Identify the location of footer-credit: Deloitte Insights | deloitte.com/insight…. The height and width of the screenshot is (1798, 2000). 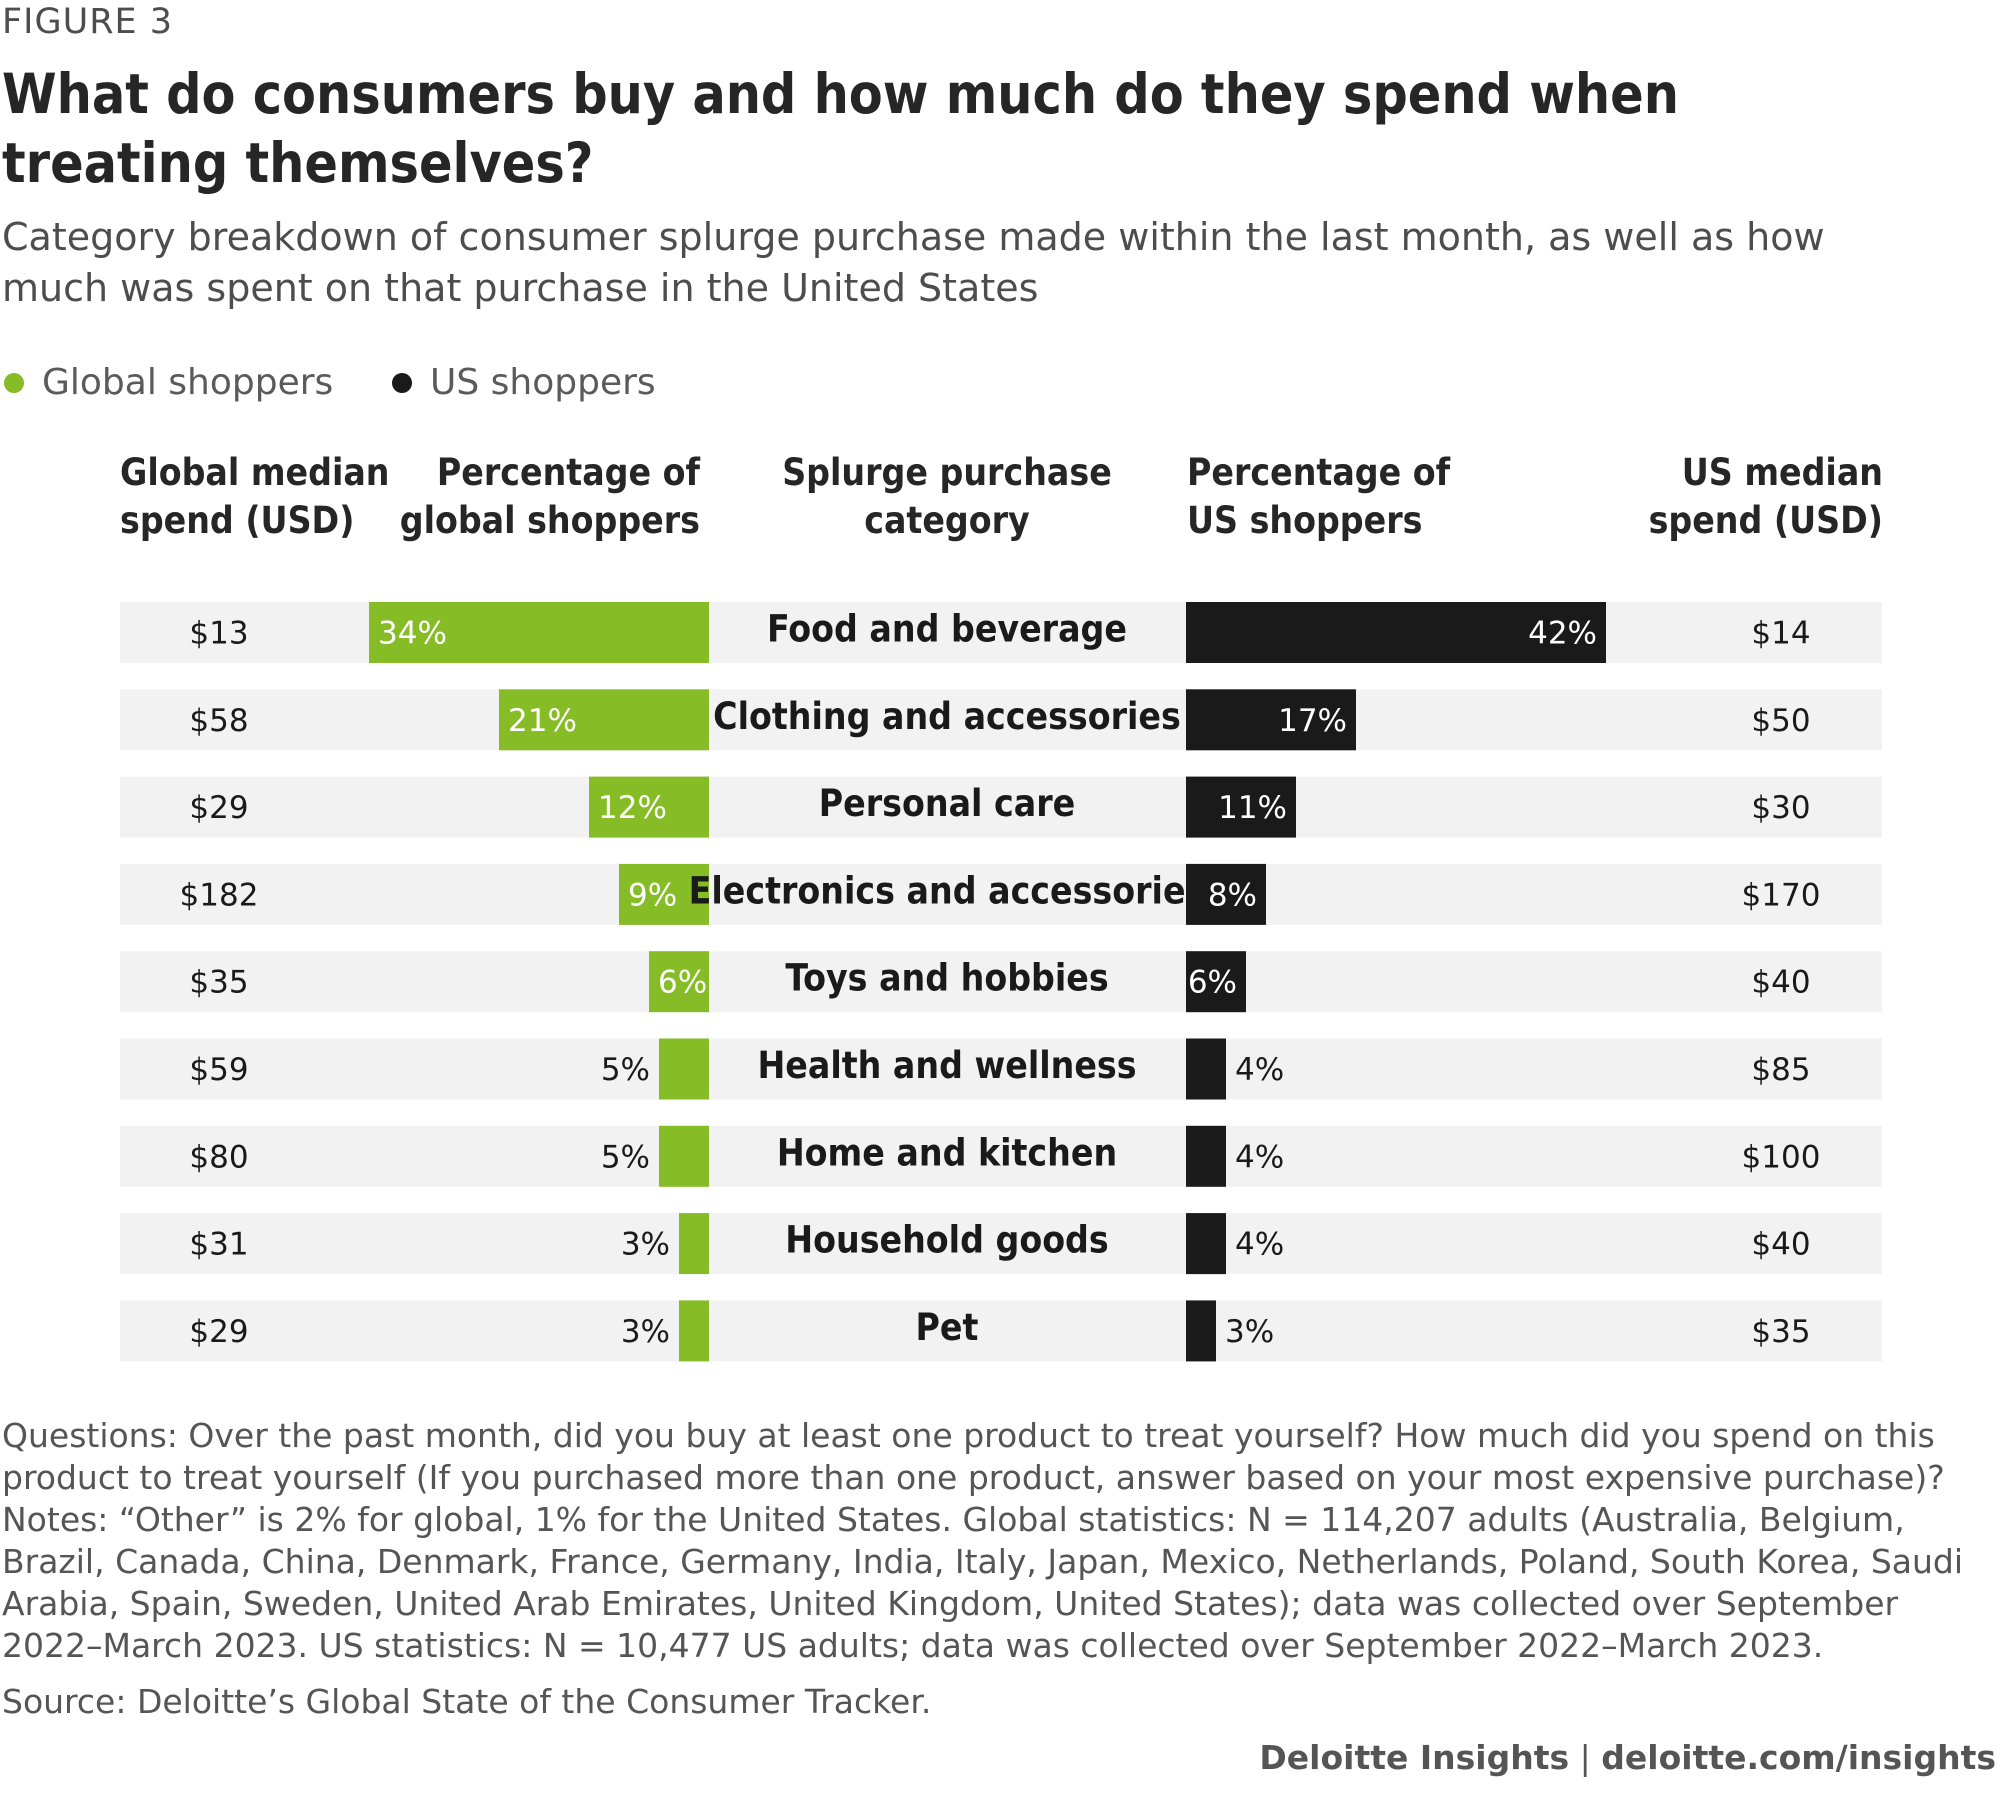
(1627, 1757).